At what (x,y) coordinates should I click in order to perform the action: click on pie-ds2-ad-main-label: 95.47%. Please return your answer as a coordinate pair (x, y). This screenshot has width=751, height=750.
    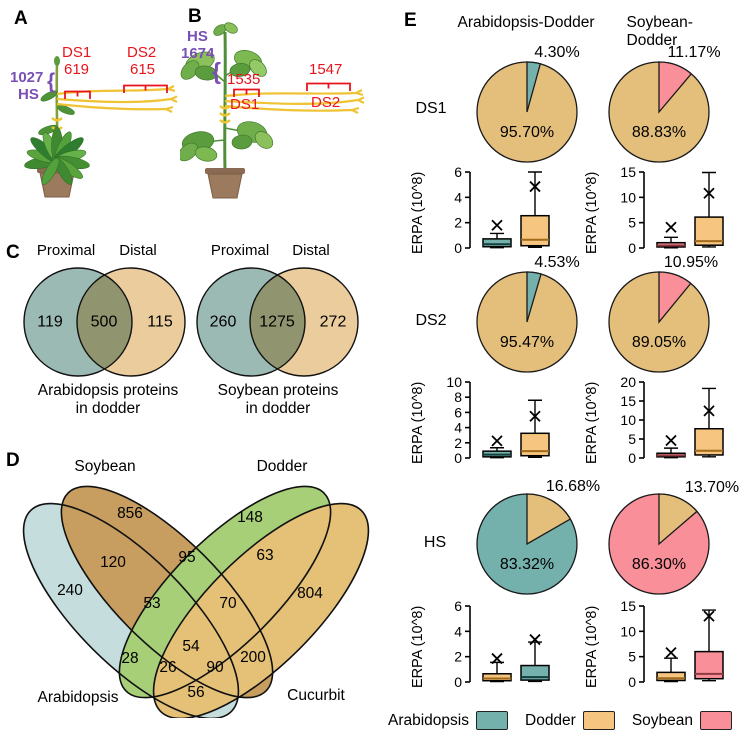
    Looking at the image, I should click on (527, 342).